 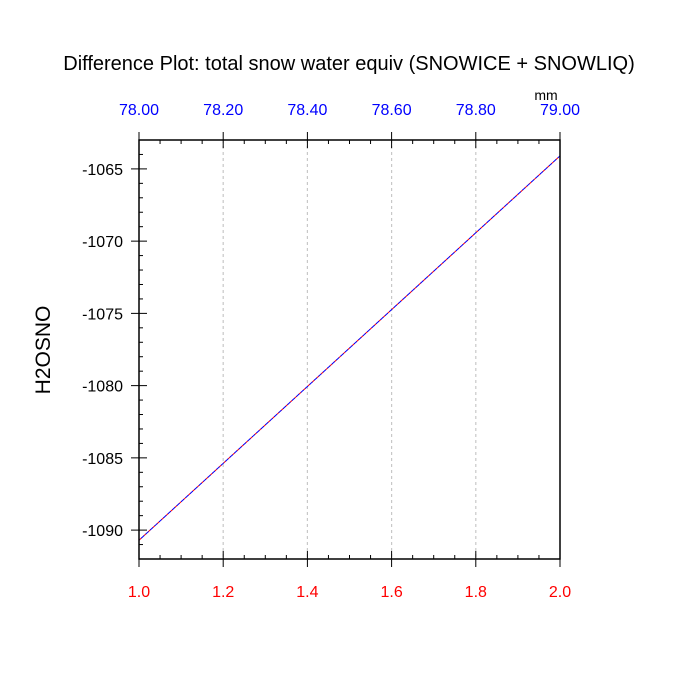 I want to click on x-tick-label: 2.0, so click(x=560, y=592).